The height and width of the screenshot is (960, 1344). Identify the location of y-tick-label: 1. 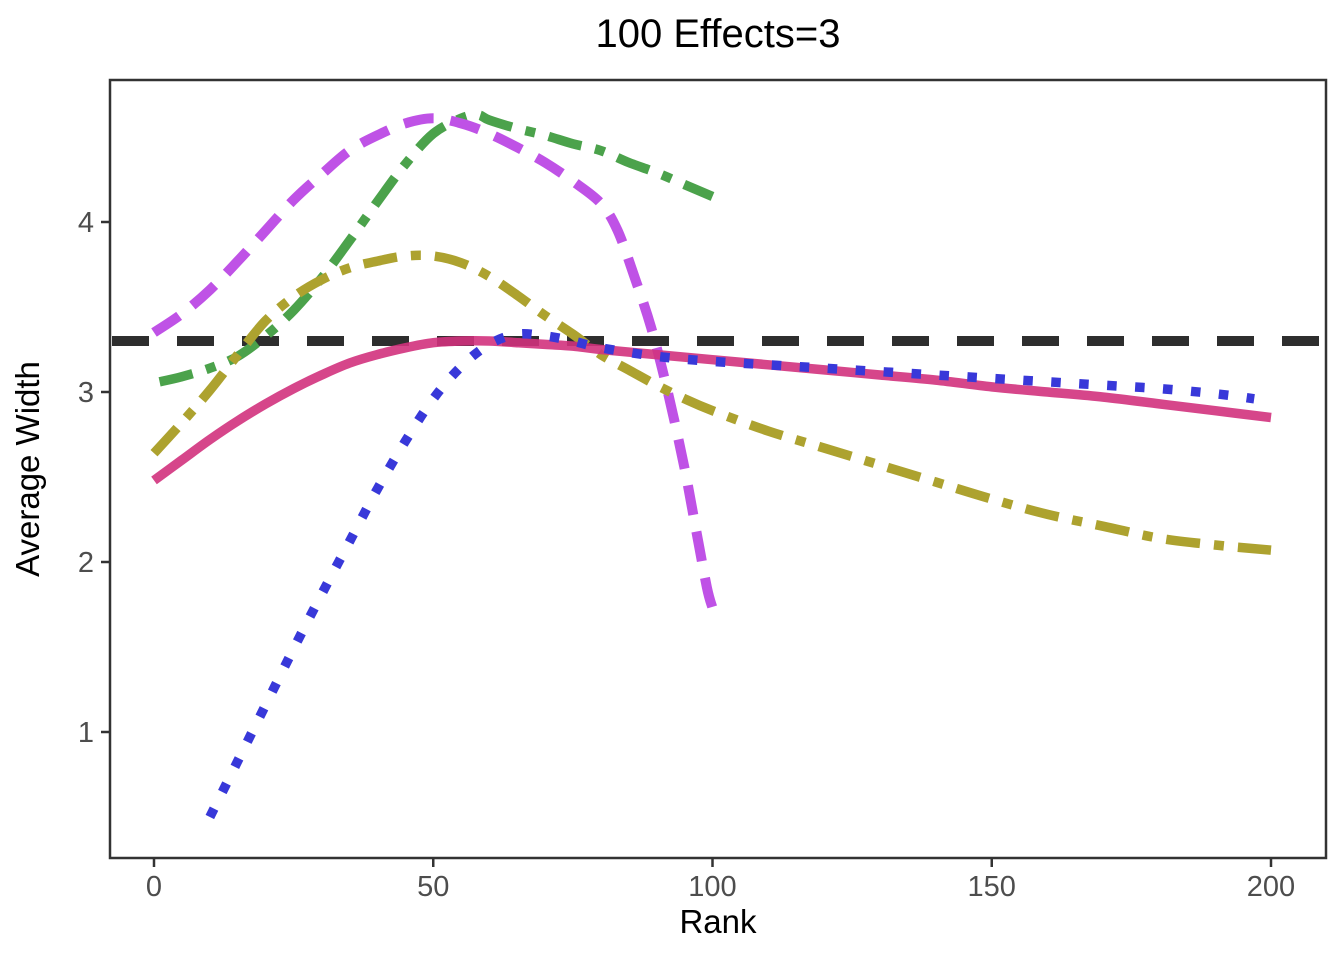
(86, 733).